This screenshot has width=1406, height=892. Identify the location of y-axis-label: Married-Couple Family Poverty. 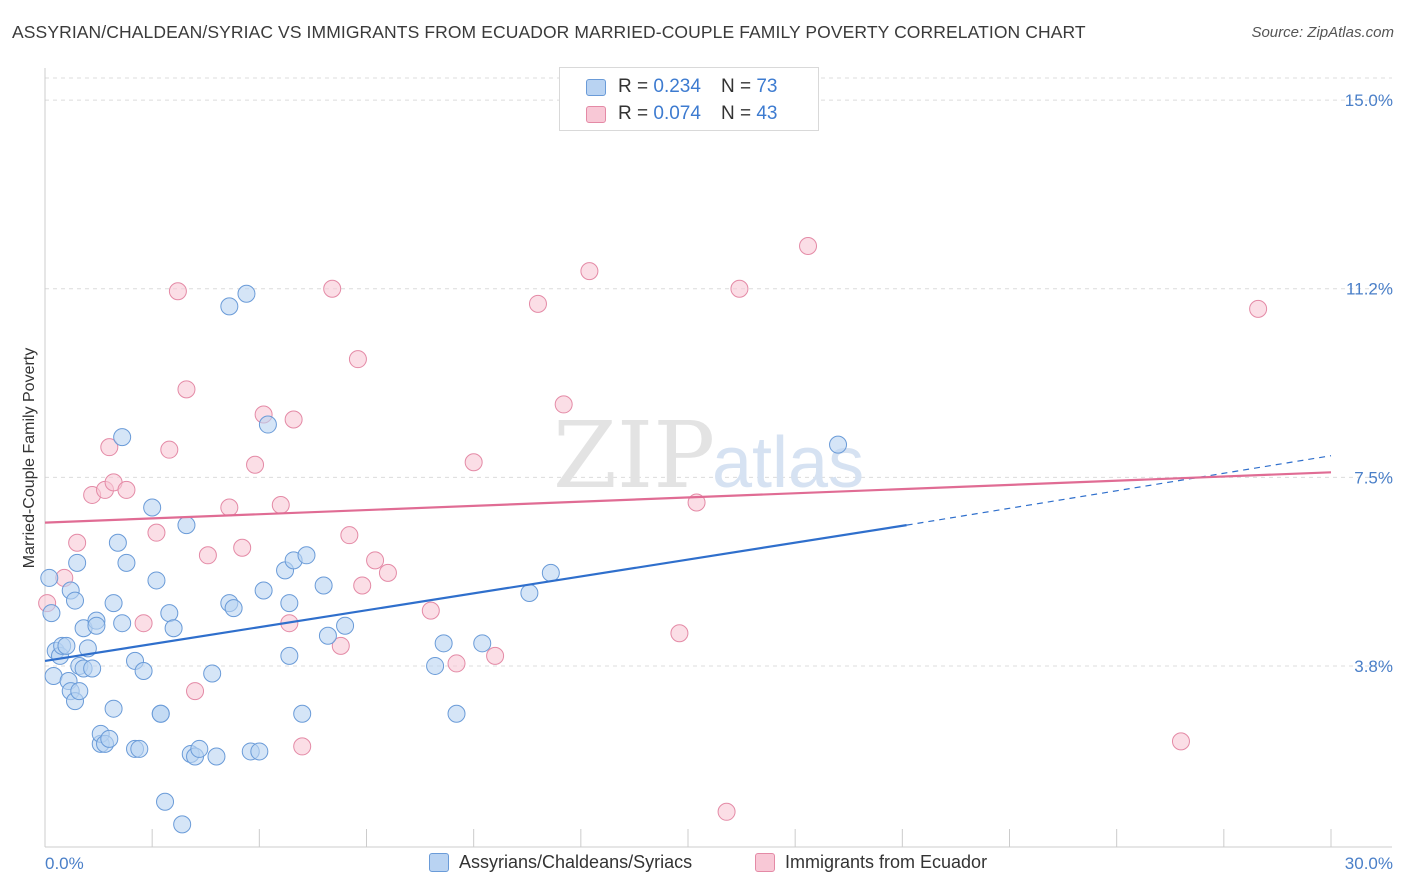
(29, 458).